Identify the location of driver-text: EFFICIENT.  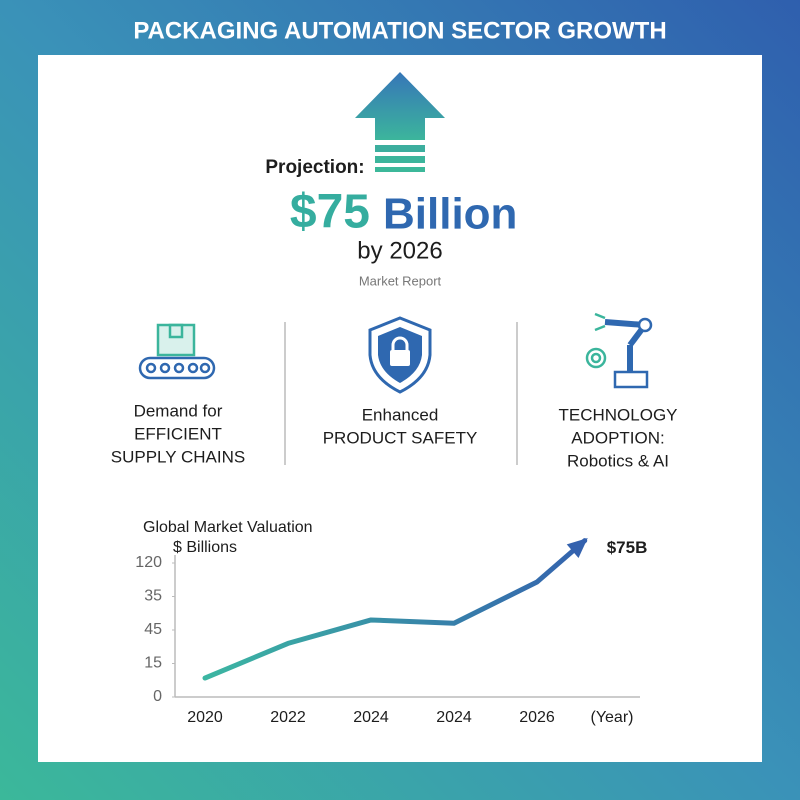
(178, 433).